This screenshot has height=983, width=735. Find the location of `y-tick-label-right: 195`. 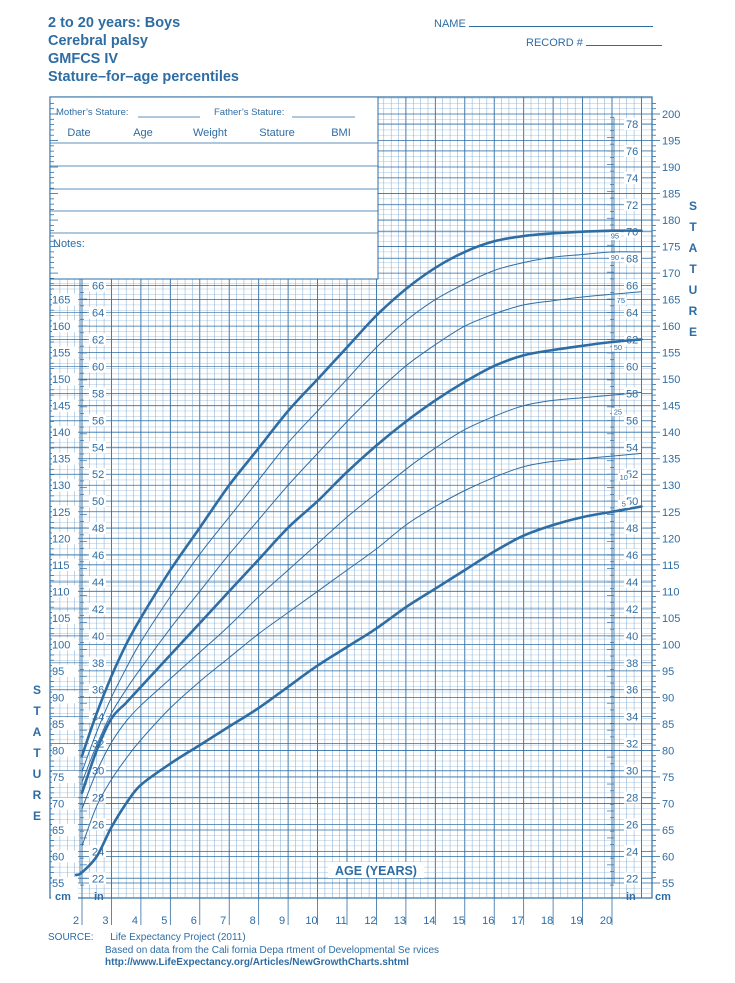

y-tick-label-right: 195 is located at coordinates (671, 142).